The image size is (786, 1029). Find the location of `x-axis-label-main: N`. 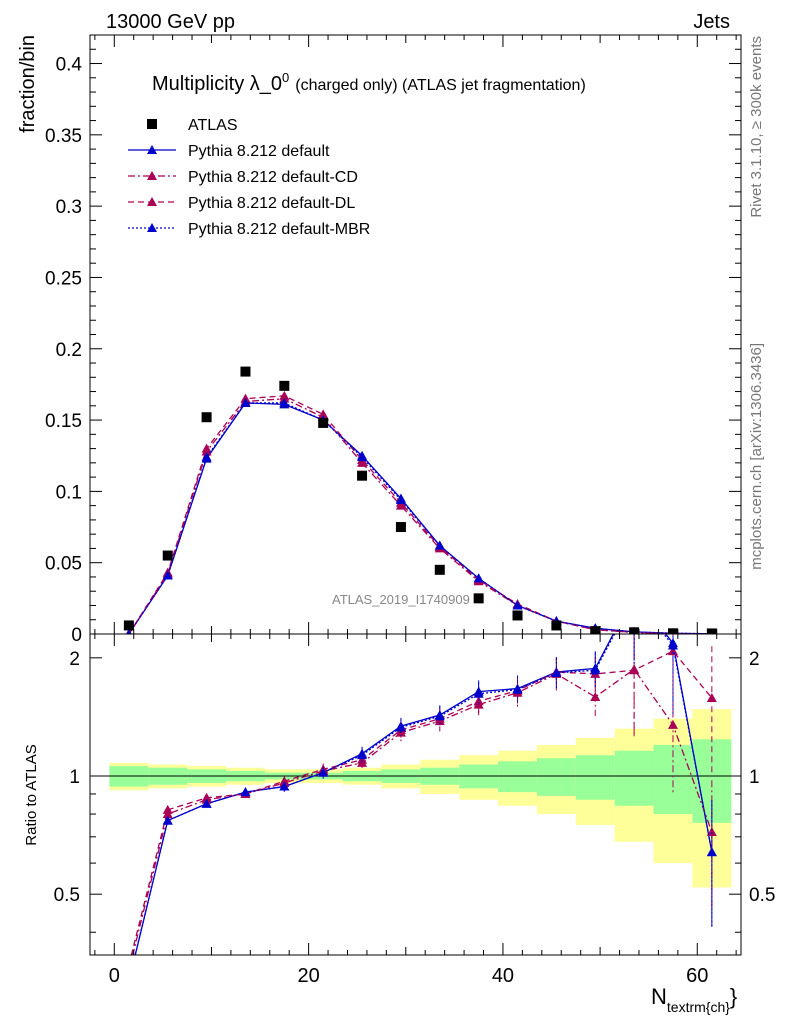

x-axis-label-main: N is located at coordinates (659, 996).